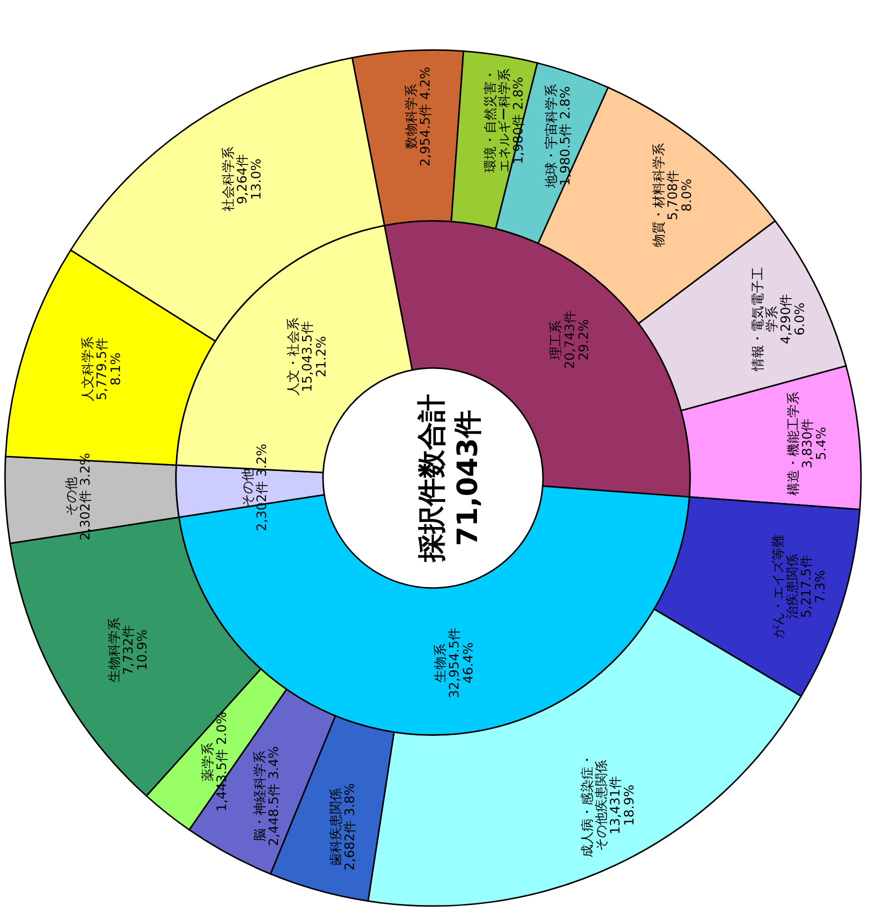  Describe the element at coordinates (72, 496) in the screenshot. I see `slice-label: その他` at that location.